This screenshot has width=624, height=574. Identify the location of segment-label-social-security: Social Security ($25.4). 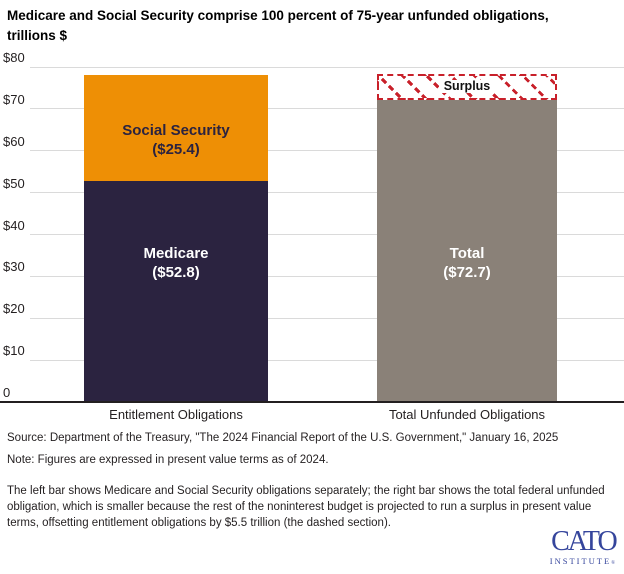
(176, 140).